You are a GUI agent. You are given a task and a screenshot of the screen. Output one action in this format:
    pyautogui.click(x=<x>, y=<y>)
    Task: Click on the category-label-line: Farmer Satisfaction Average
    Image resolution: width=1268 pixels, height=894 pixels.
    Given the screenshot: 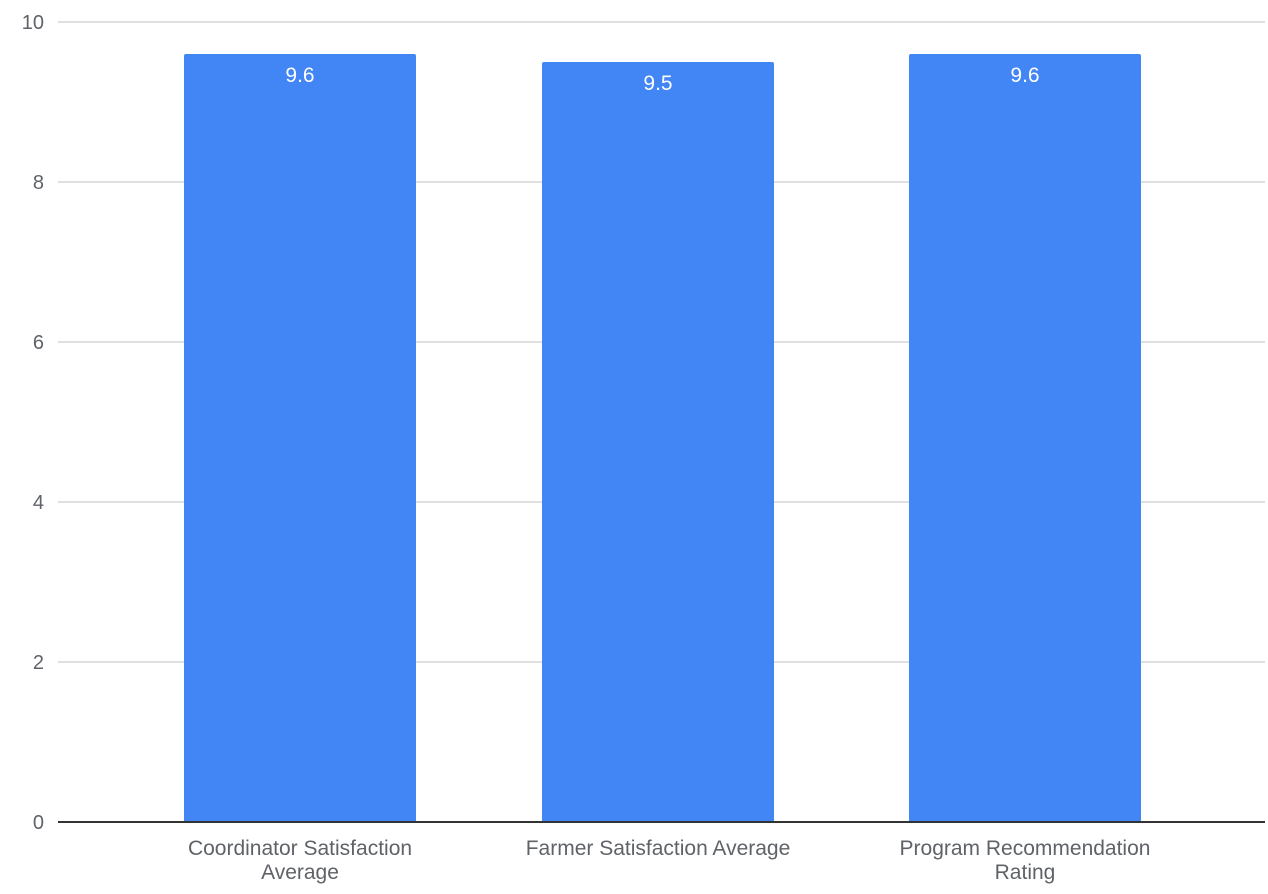 What is the action you would take?
    pyautogui.click(x=658, y=848)
    